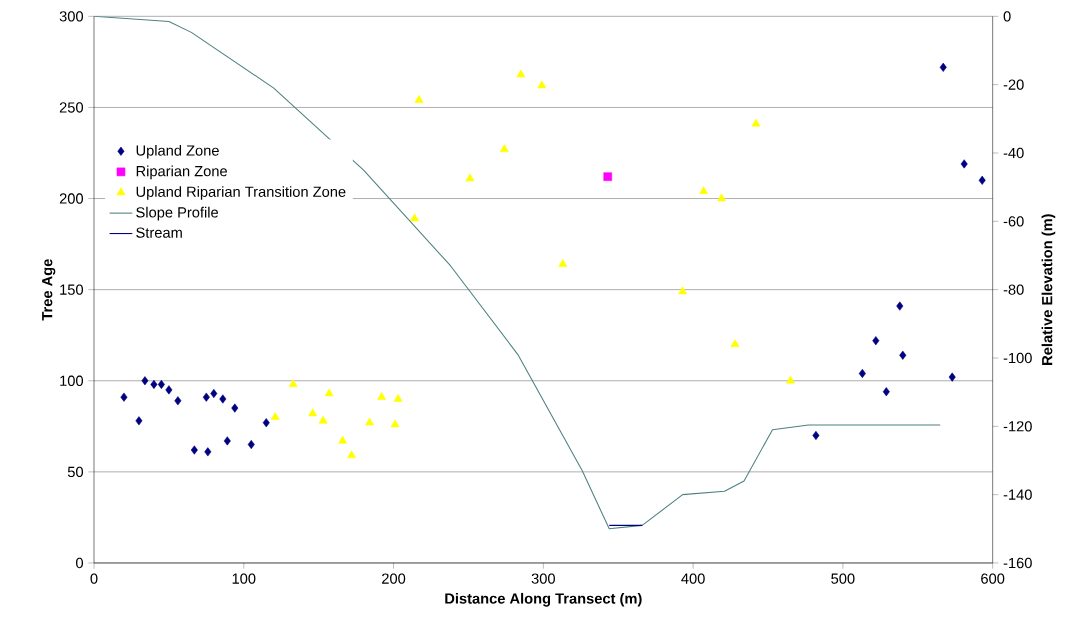 The image size is (1076, 634). What do you see at coordinates (993, 578) in the screenshot?
I see `x-tick-label: 600` at bounding box center [993, 578].